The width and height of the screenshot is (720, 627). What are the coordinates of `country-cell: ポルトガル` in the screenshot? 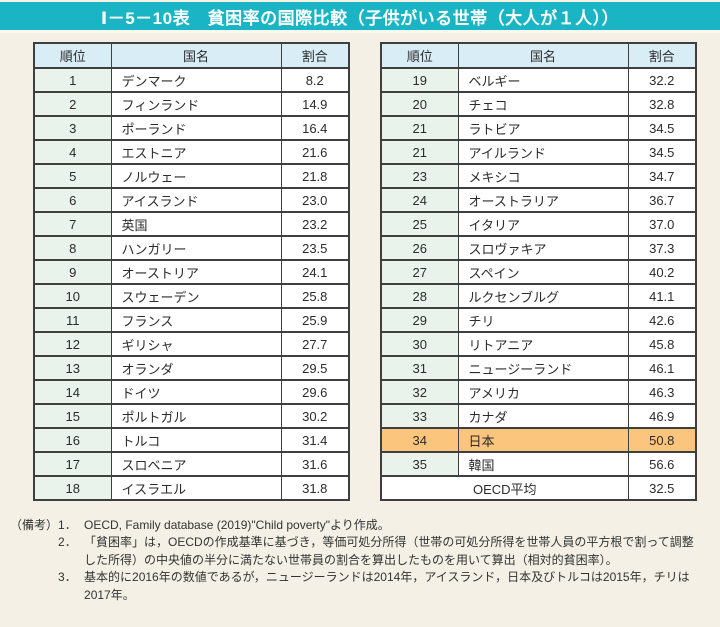 It's located at (196, 416).